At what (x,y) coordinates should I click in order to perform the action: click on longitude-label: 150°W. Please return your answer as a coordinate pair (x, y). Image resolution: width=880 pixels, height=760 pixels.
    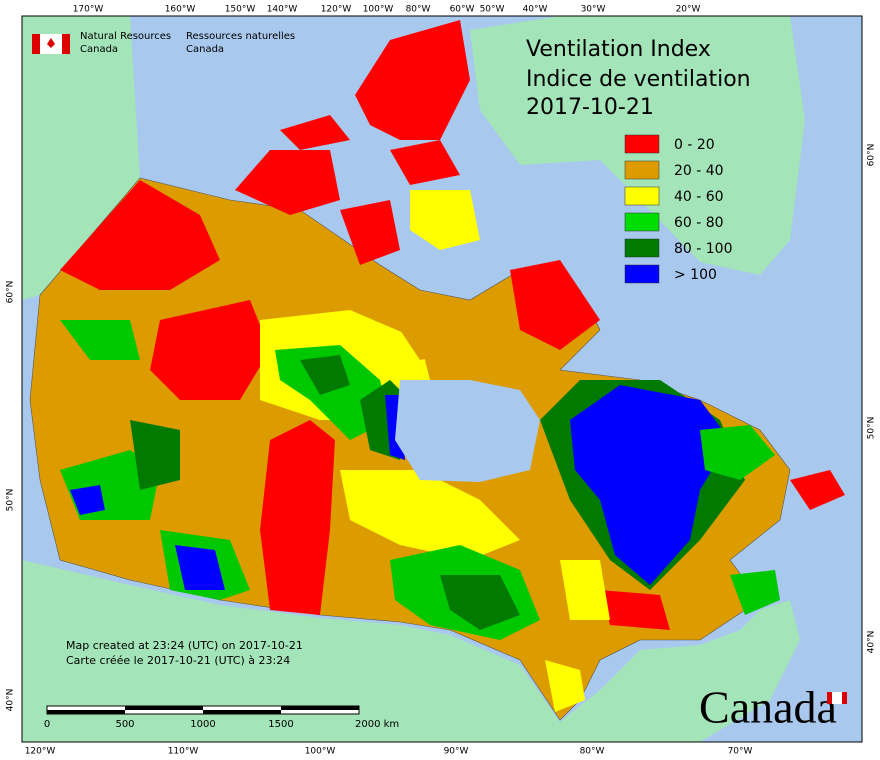
    Looking at the image, I should click on (240, 10).